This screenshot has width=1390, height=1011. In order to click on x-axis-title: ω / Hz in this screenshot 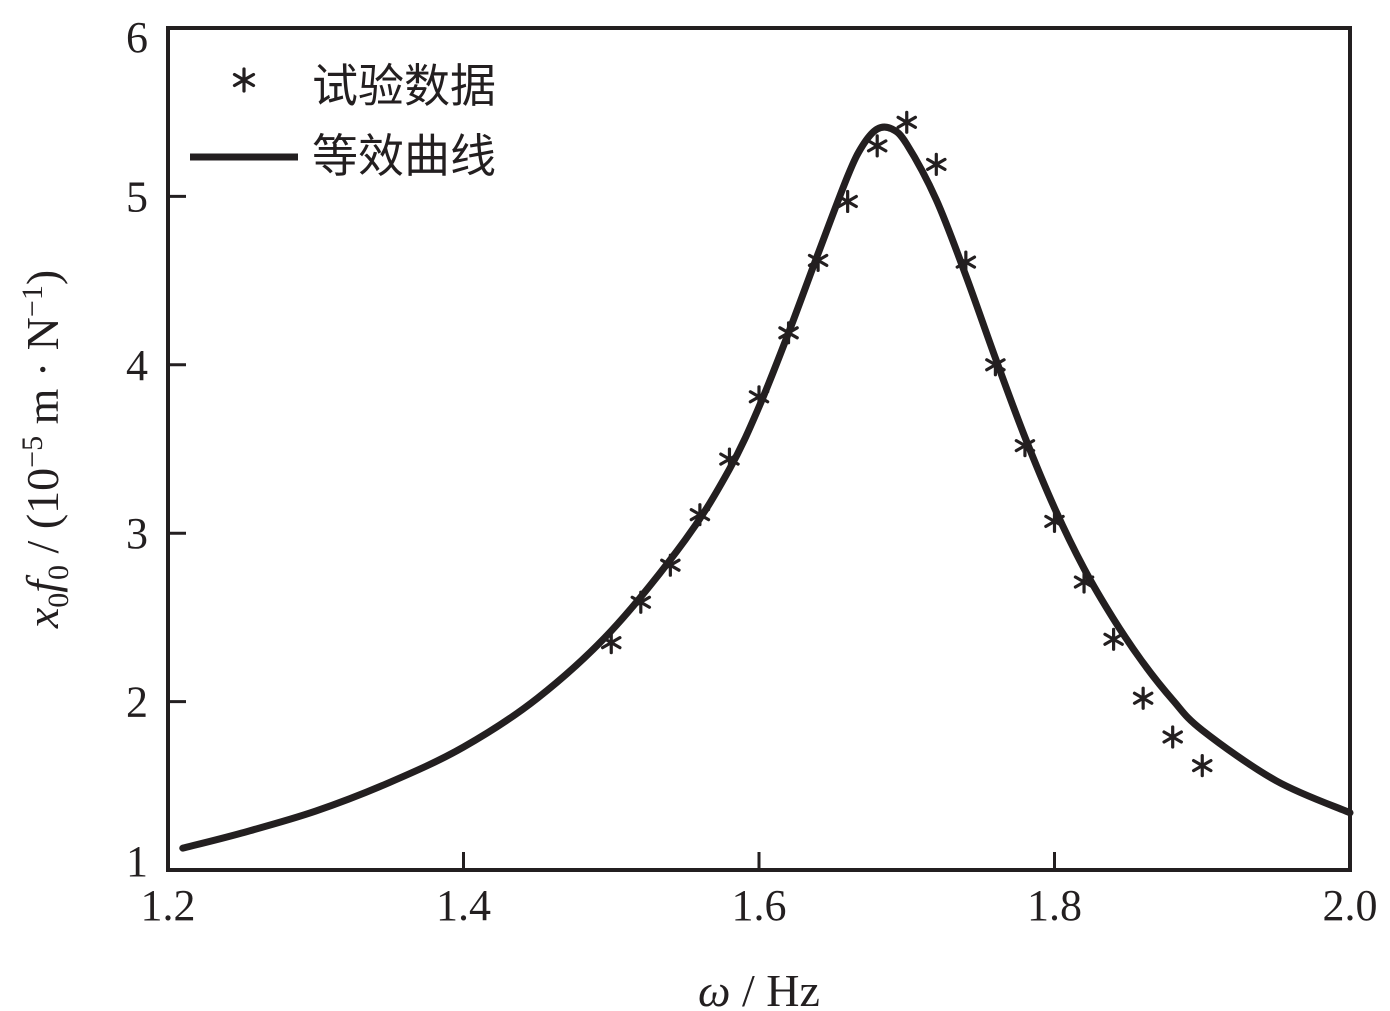, I will do `click(759, 988)`.